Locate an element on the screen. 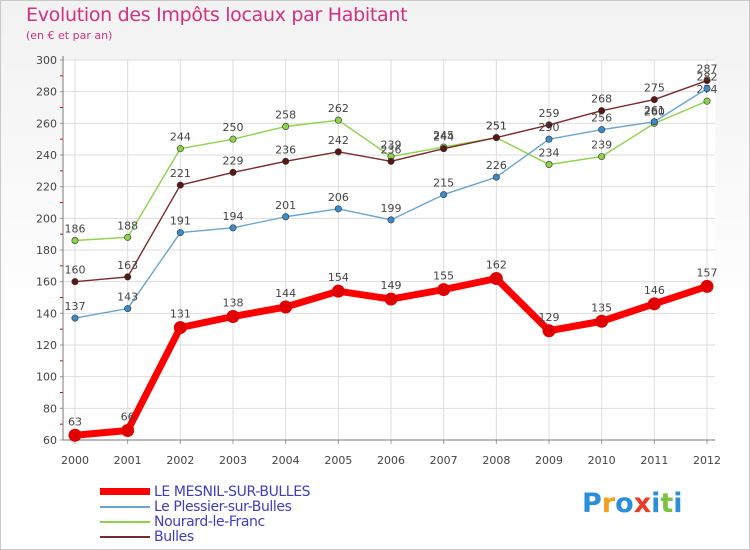 This screenshot has width=750, height=550. chart-title: Evolution des Impôts locaux par Habitant is located at coordinates (217, 15).